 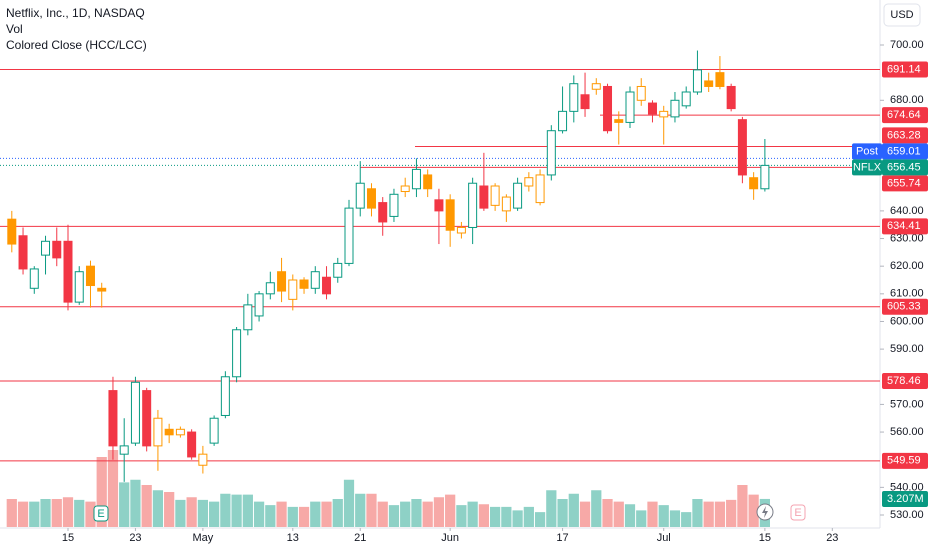 What do you see at coordinates (907, 321) in the screenshot?
I see `y-tick-label: 600.00` at bounding box center [907, 321].